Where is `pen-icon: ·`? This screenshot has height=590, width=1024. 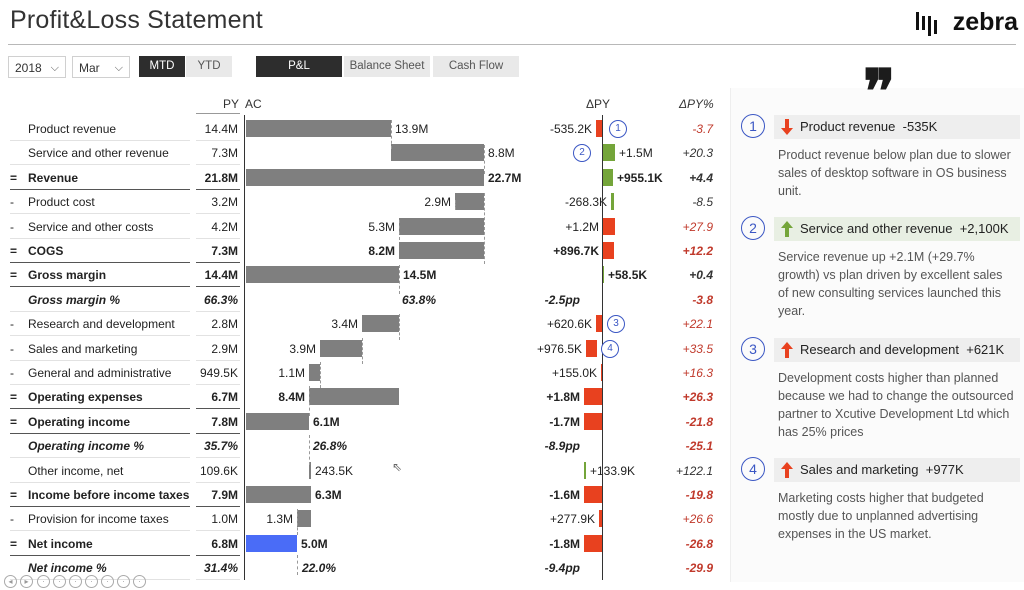 pen-icon: · is located at coordinates (59, 581).